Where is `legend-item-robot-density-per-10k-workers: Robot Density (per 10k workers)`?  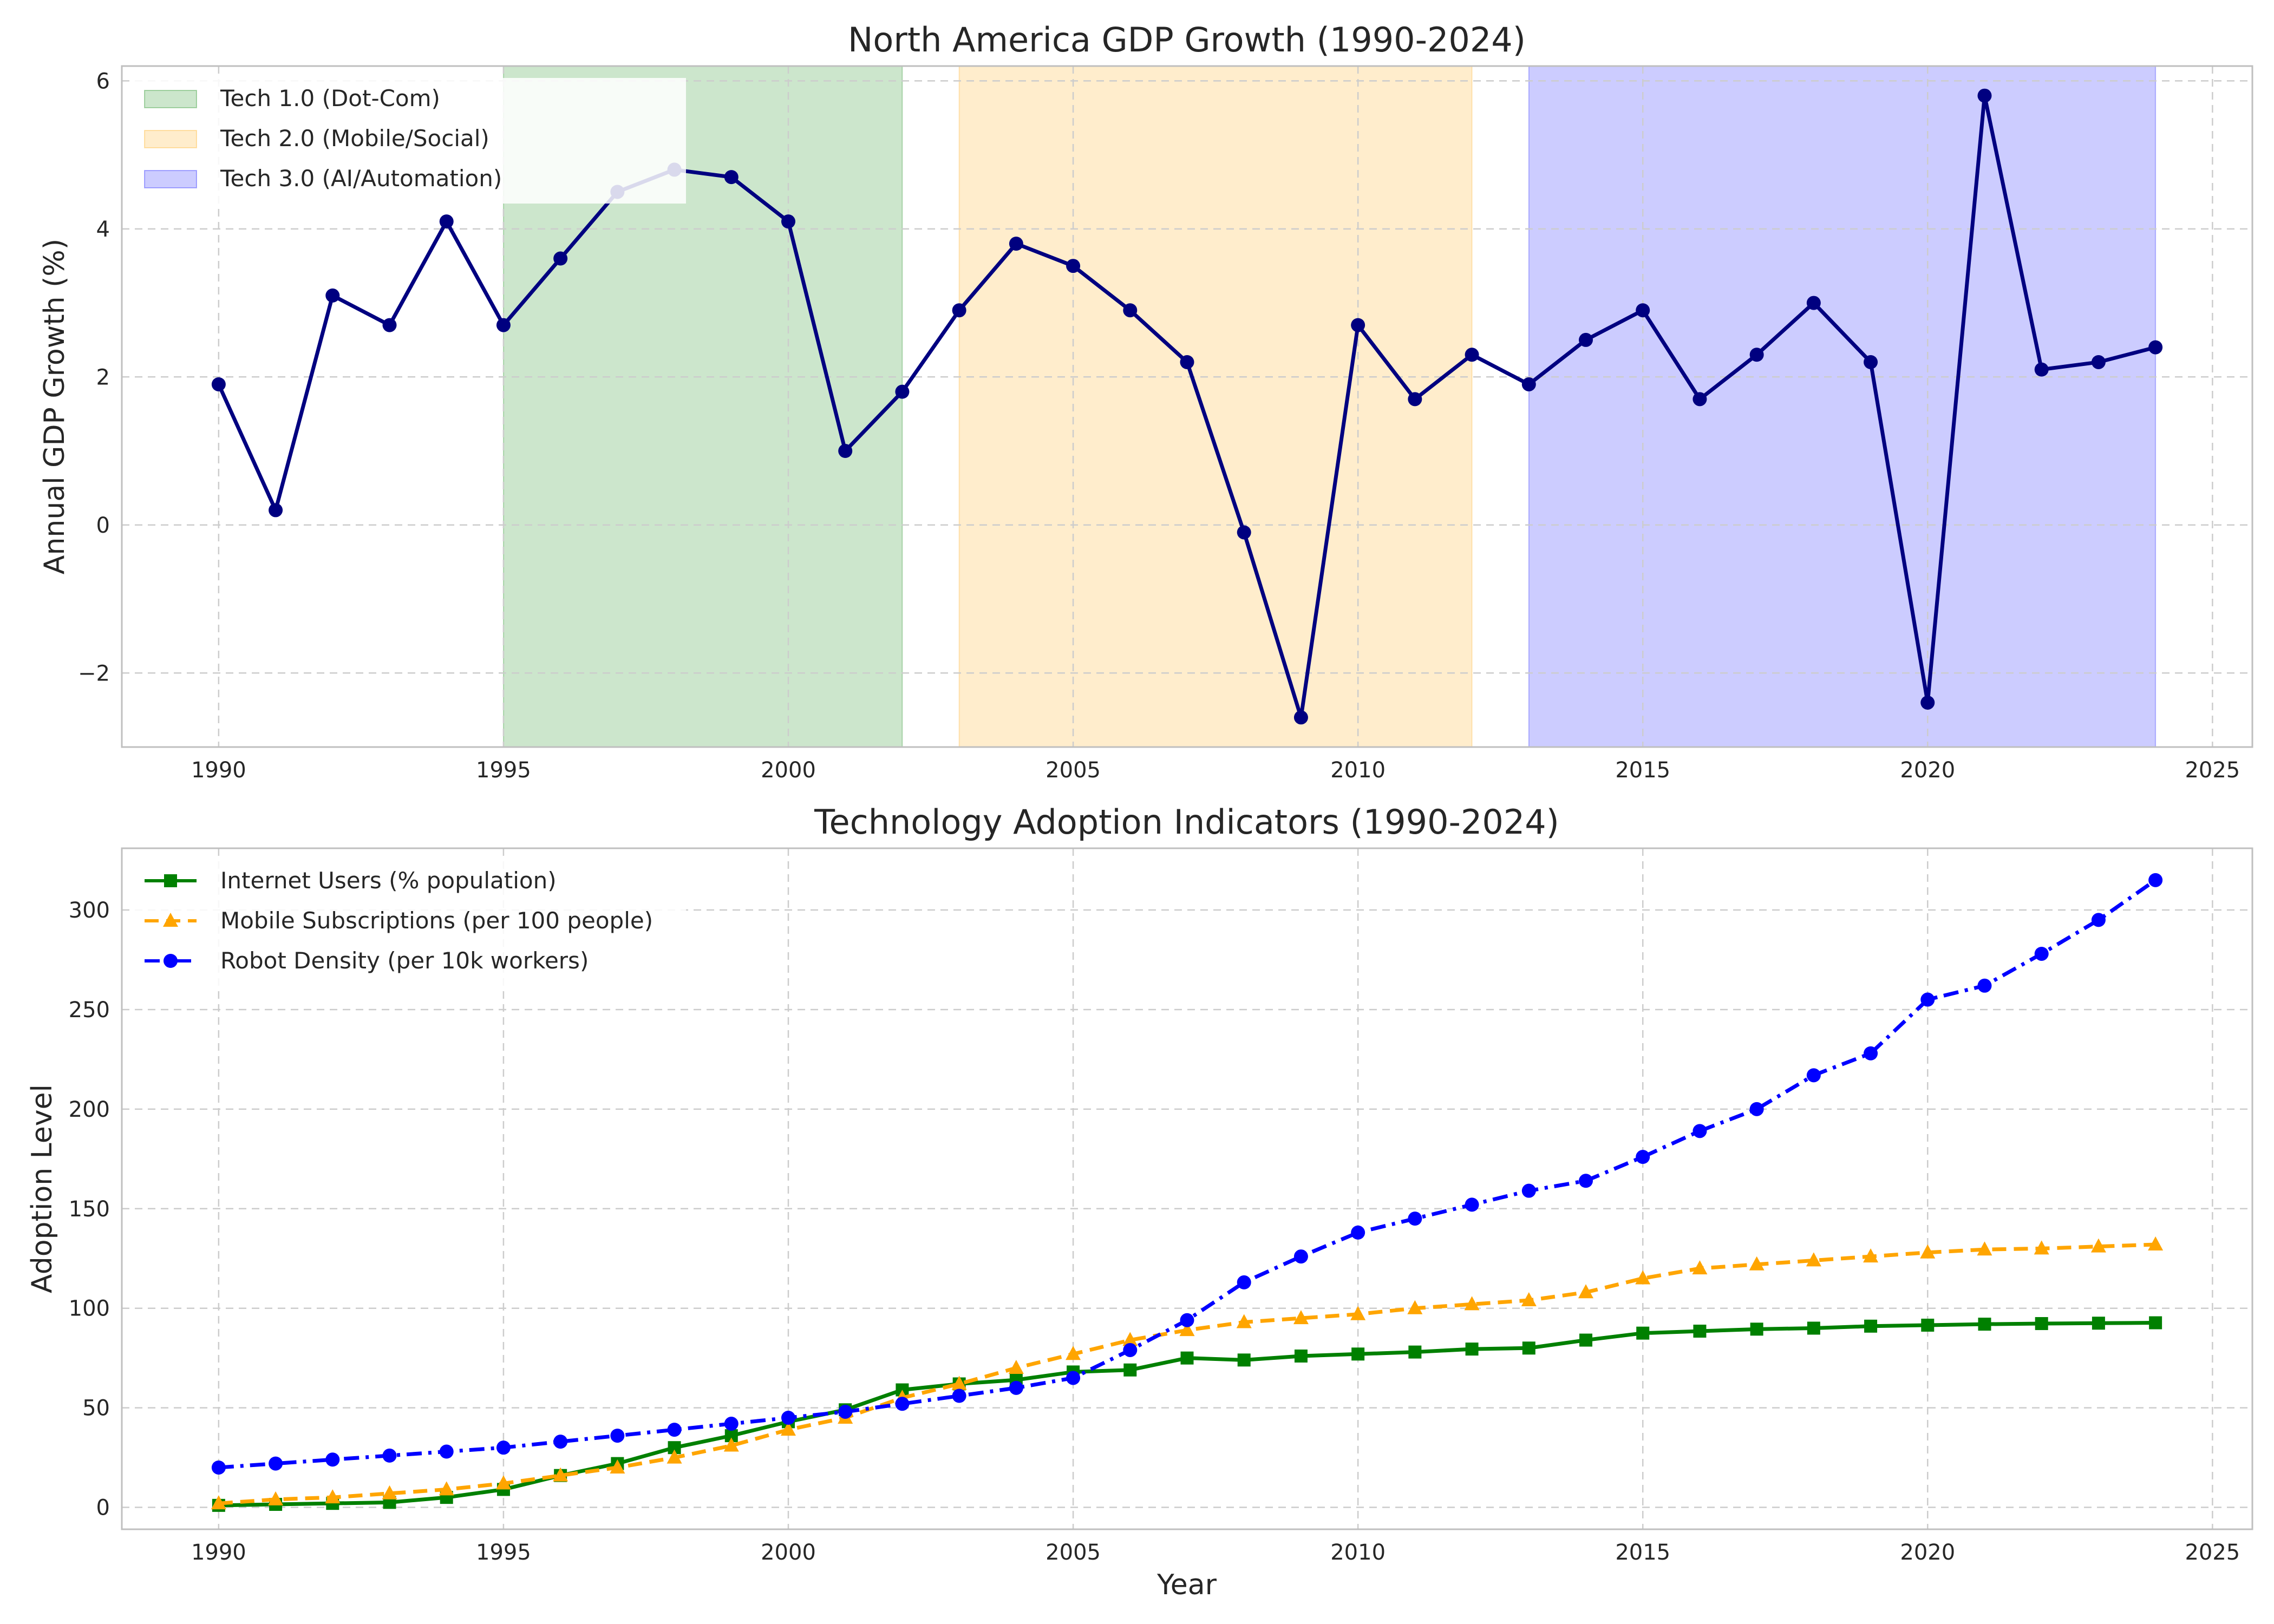 legend-item-robot-density-per-10k-workers: Robot Density (per 10k workers) is located at coordinates (367, 960).